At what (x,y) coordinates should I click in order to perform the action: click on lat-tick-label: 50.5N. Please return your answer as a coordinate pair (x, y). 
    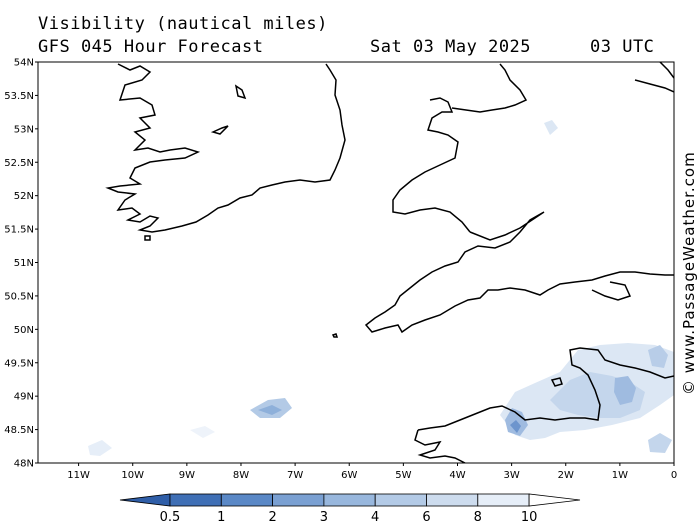
    Looking at the image, I should click on (19, 296).